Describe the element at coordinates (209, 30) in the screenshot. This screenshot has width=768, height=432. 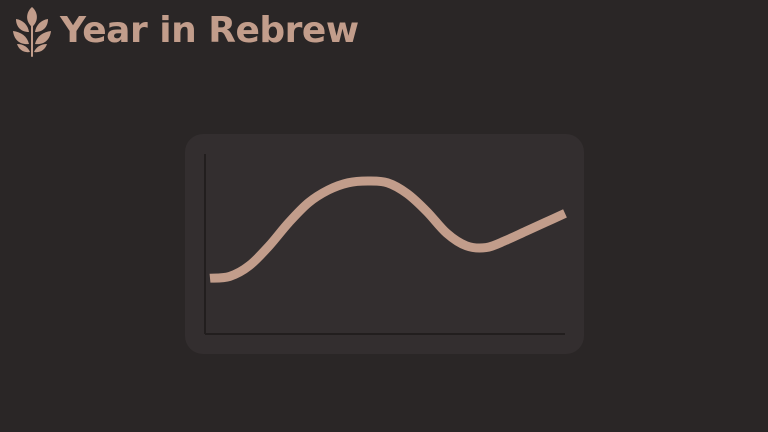
I see `page-title: Year in Rebrew` at that location.